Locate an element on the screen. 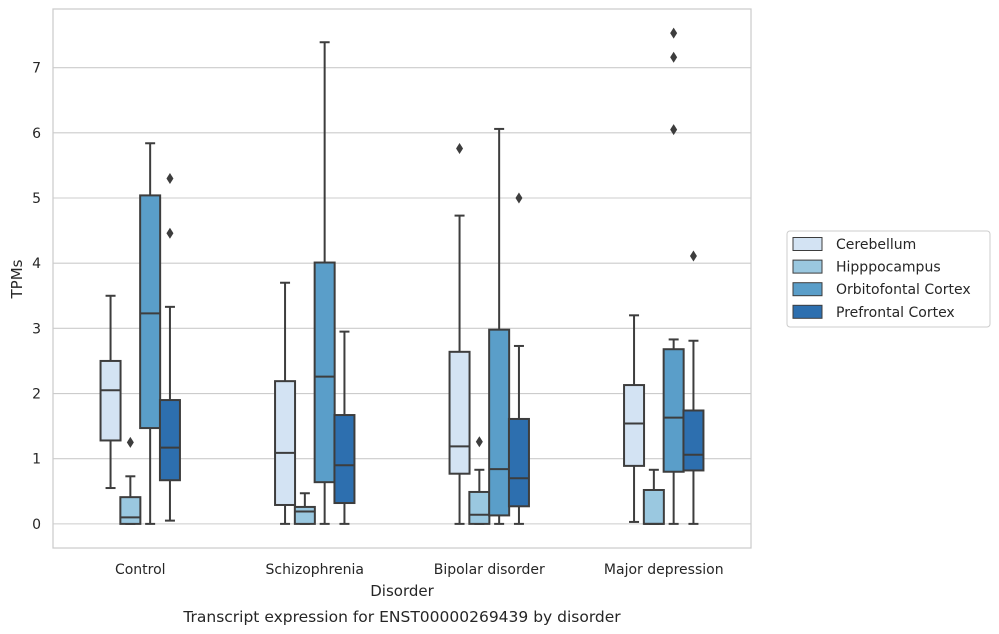 This screenshot has height=634, width=999. x-tick-label: Schizophrenia is located at coordinates (315, 570).